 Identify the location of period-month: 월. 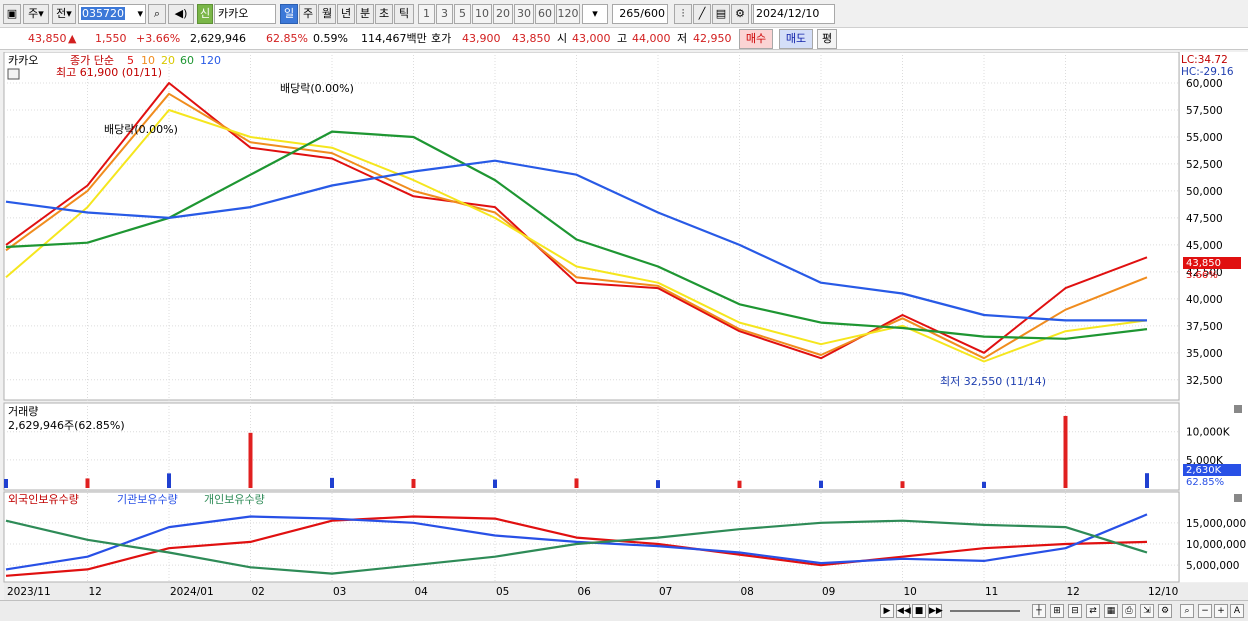
(327, 14).